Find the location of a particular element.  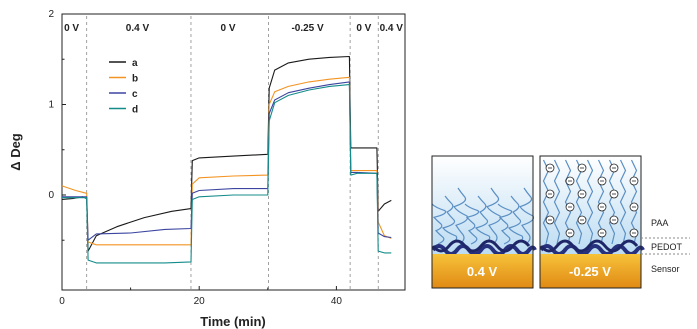

panel-positive: 0.4 V is located at coordinates (484, 222).